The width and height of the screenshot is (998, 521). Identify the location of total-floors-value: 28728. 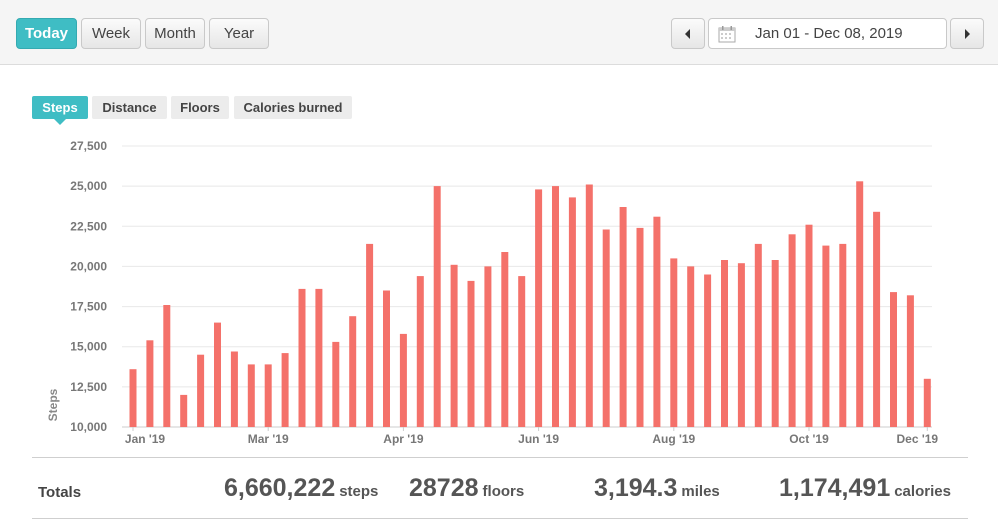
(444, 488).